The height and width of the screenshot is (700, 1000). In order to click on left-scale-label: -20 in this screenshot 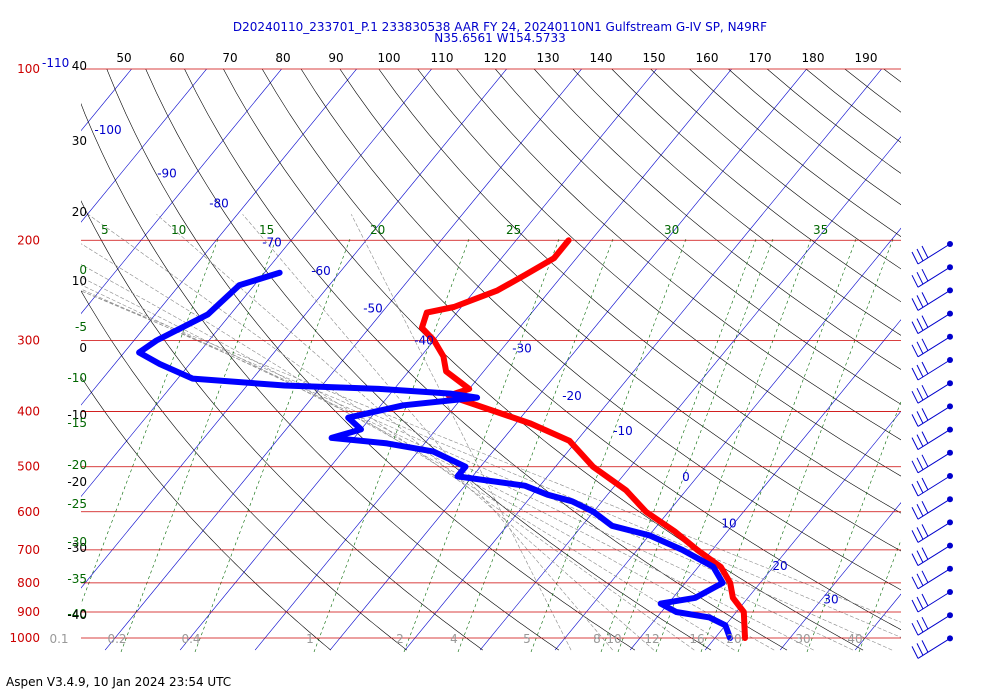, I will do `click(77, 482)`.